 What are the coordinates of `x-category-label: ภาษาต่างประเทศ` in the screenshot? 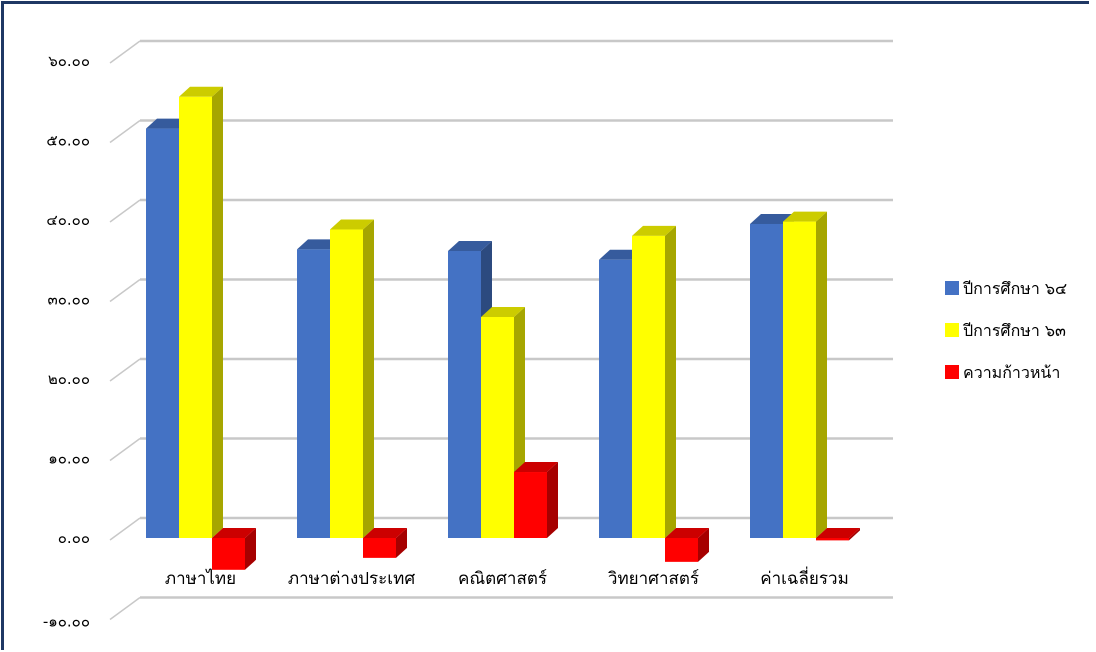 It's located at (351, 579).